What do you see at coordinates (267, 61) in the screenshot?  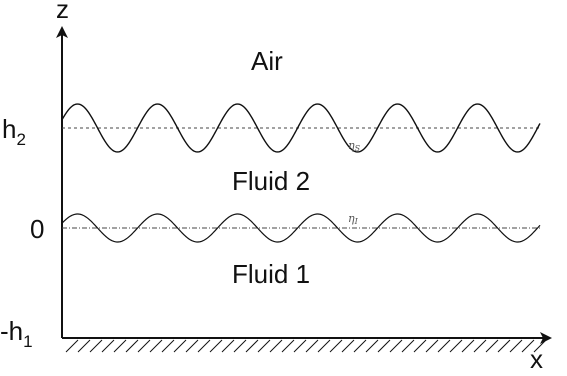 I see `air-region-label: Air` at bounding box center [267, 61].